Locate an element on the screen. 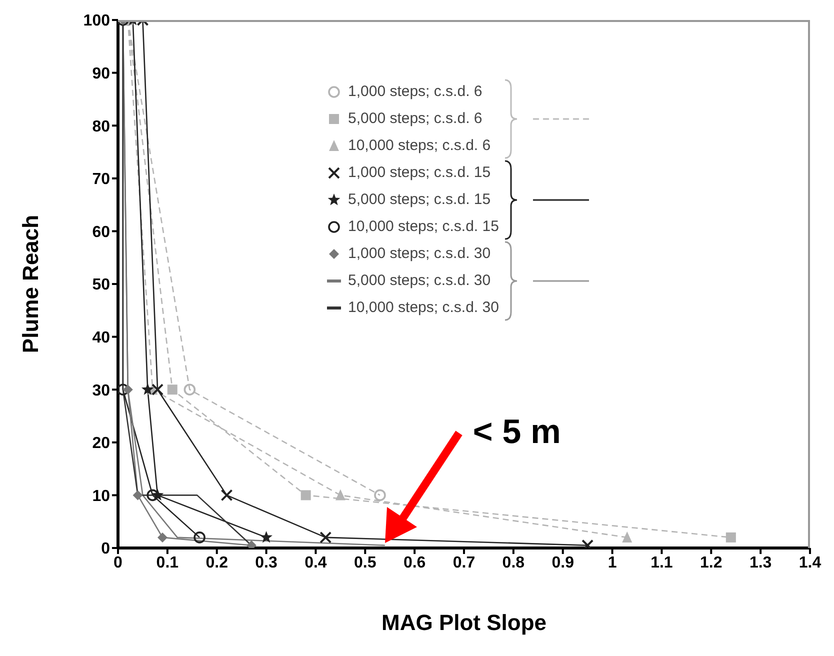 The image size is (834, 656). y-tick-label: 30 is located at coordinates (101, 391).